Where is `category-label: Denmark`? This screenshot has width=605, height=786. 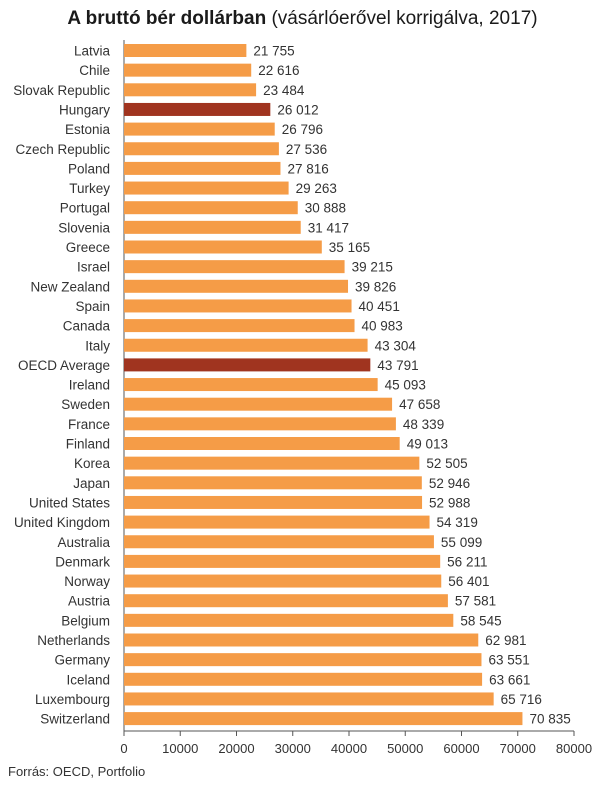 category-label: Denmark is located at coordinates (82, 561).